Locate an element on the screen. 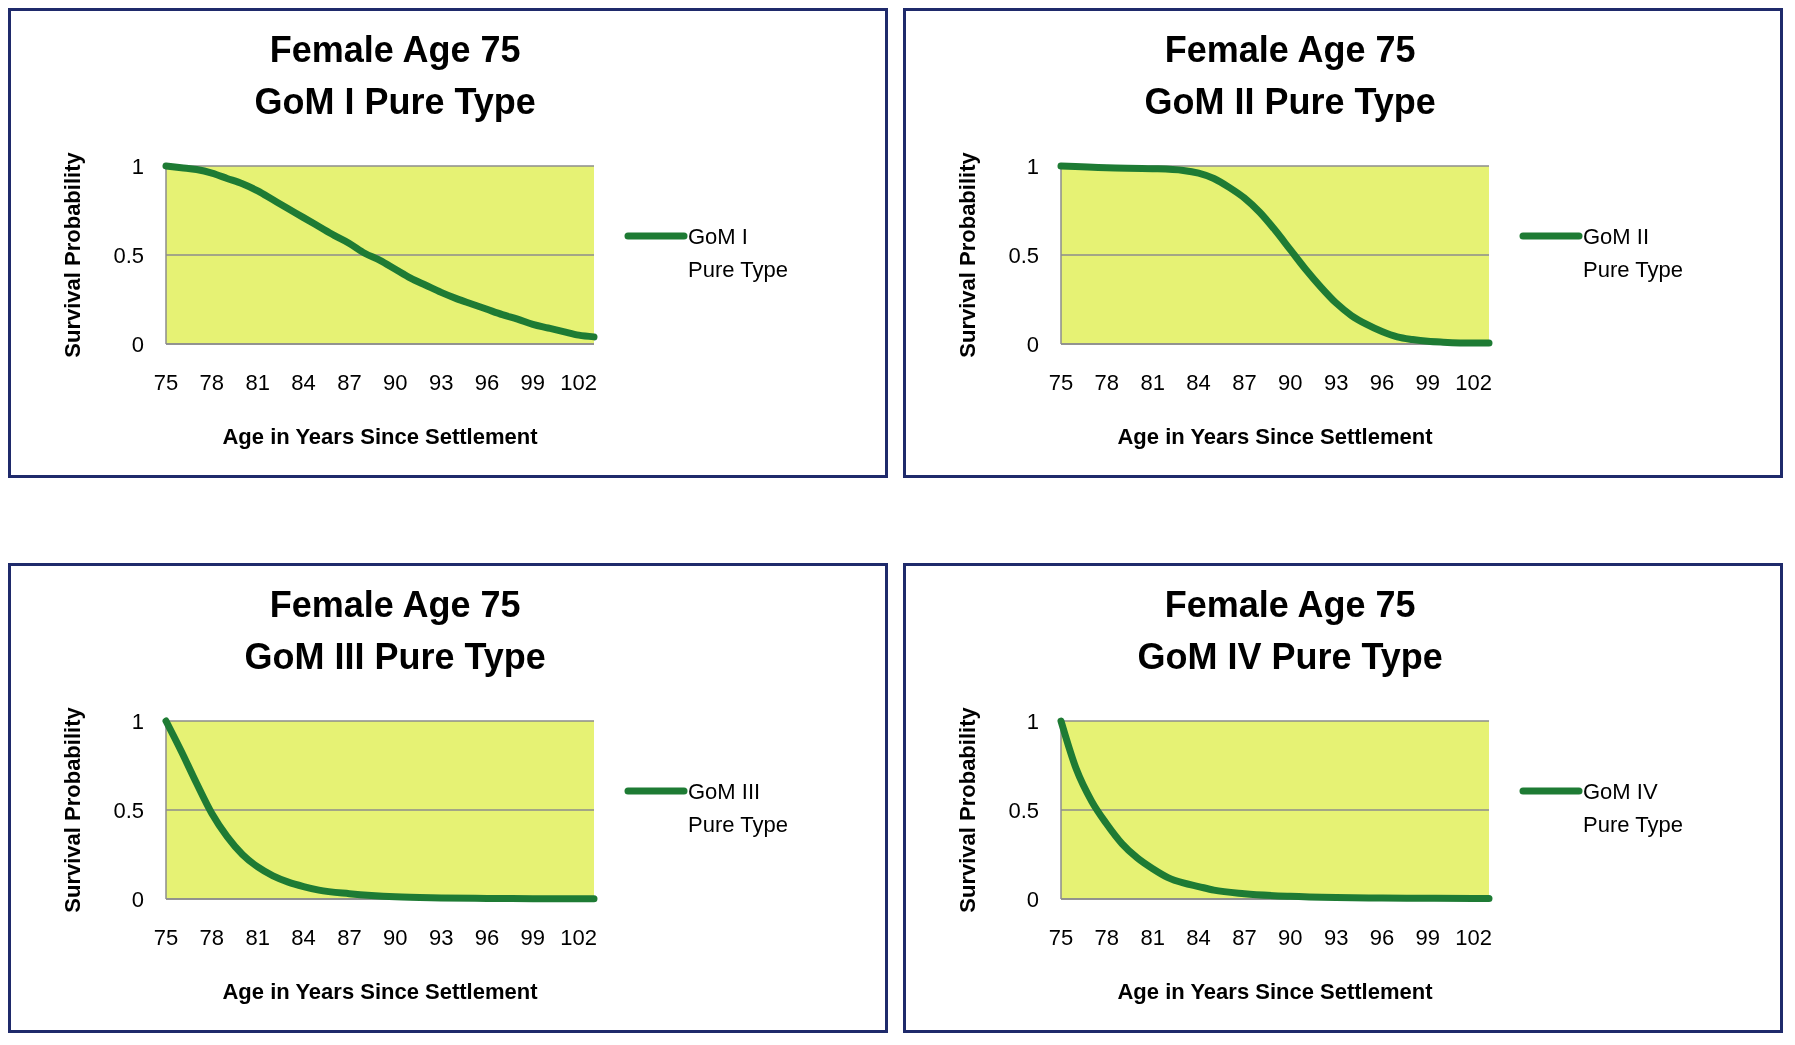 Image resolution: width=1795 pixels, height=1045 pixels. legend-label: GoM I Pure Type is located at coordinates (738, 252).